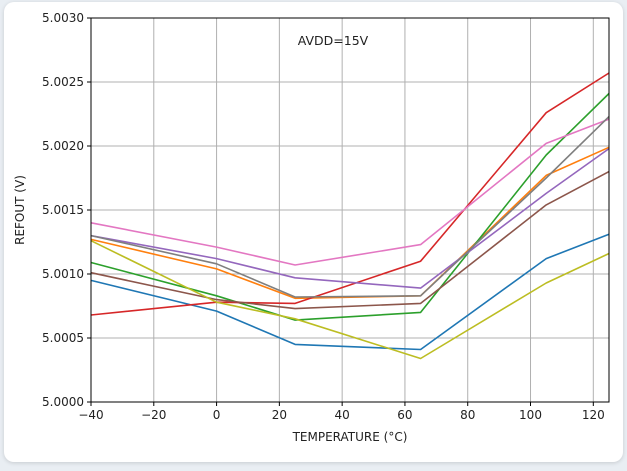 This screenshot has height=471, width=627. I want to click on x-axis-title: TEMPERATURE (°C), so click(350, 437).